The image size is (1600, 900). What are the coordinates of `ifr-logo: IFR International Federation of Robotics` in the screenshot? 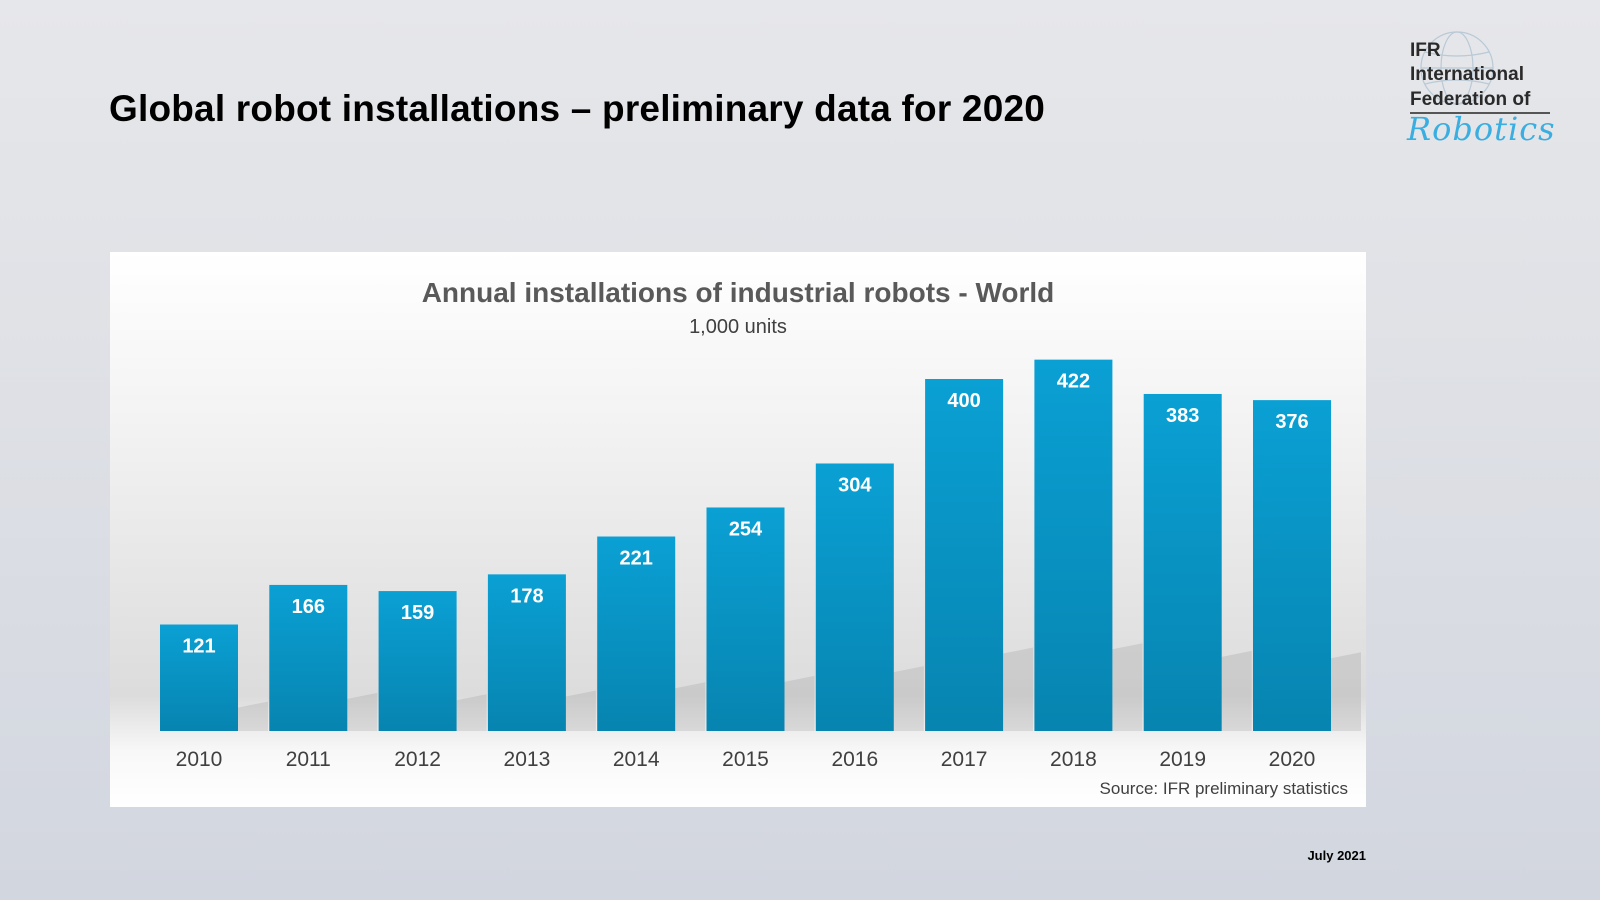 It's located at (1500, 92).